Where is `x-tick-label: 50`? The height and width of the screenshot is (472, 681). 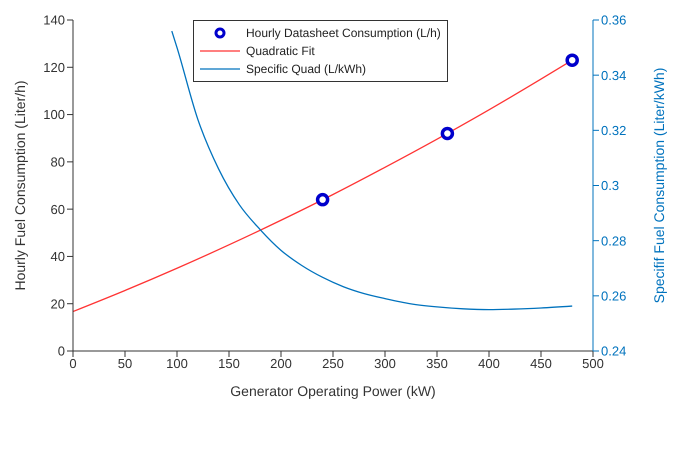 x-tick-label: 50 is located at coordinates (125, 364).